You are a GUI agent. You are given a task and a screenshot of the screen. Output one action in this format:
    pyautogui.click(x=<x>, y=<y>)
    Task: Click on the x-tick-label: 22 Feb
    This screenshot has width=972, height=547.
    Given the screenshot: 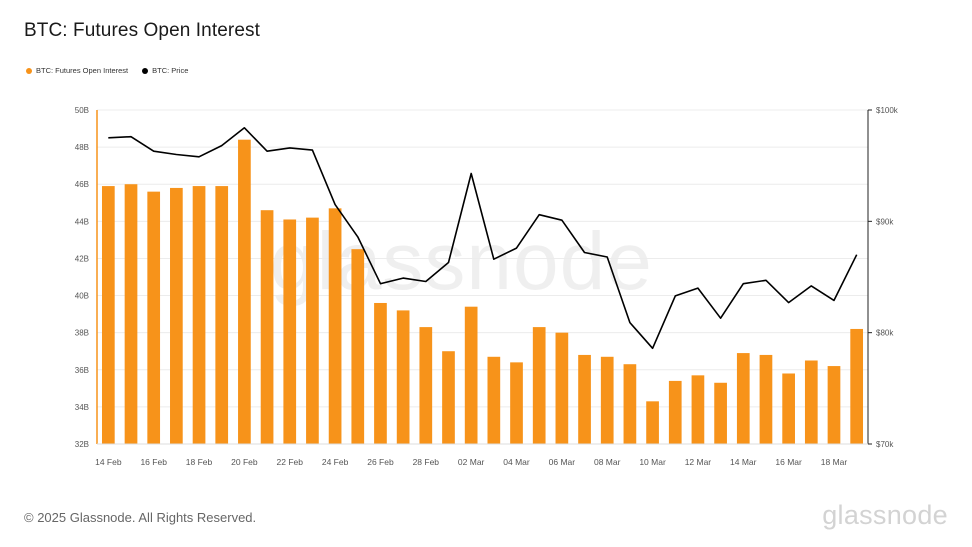 What is the action you would take?
    pyautogui.click(x=290, y=462)
    